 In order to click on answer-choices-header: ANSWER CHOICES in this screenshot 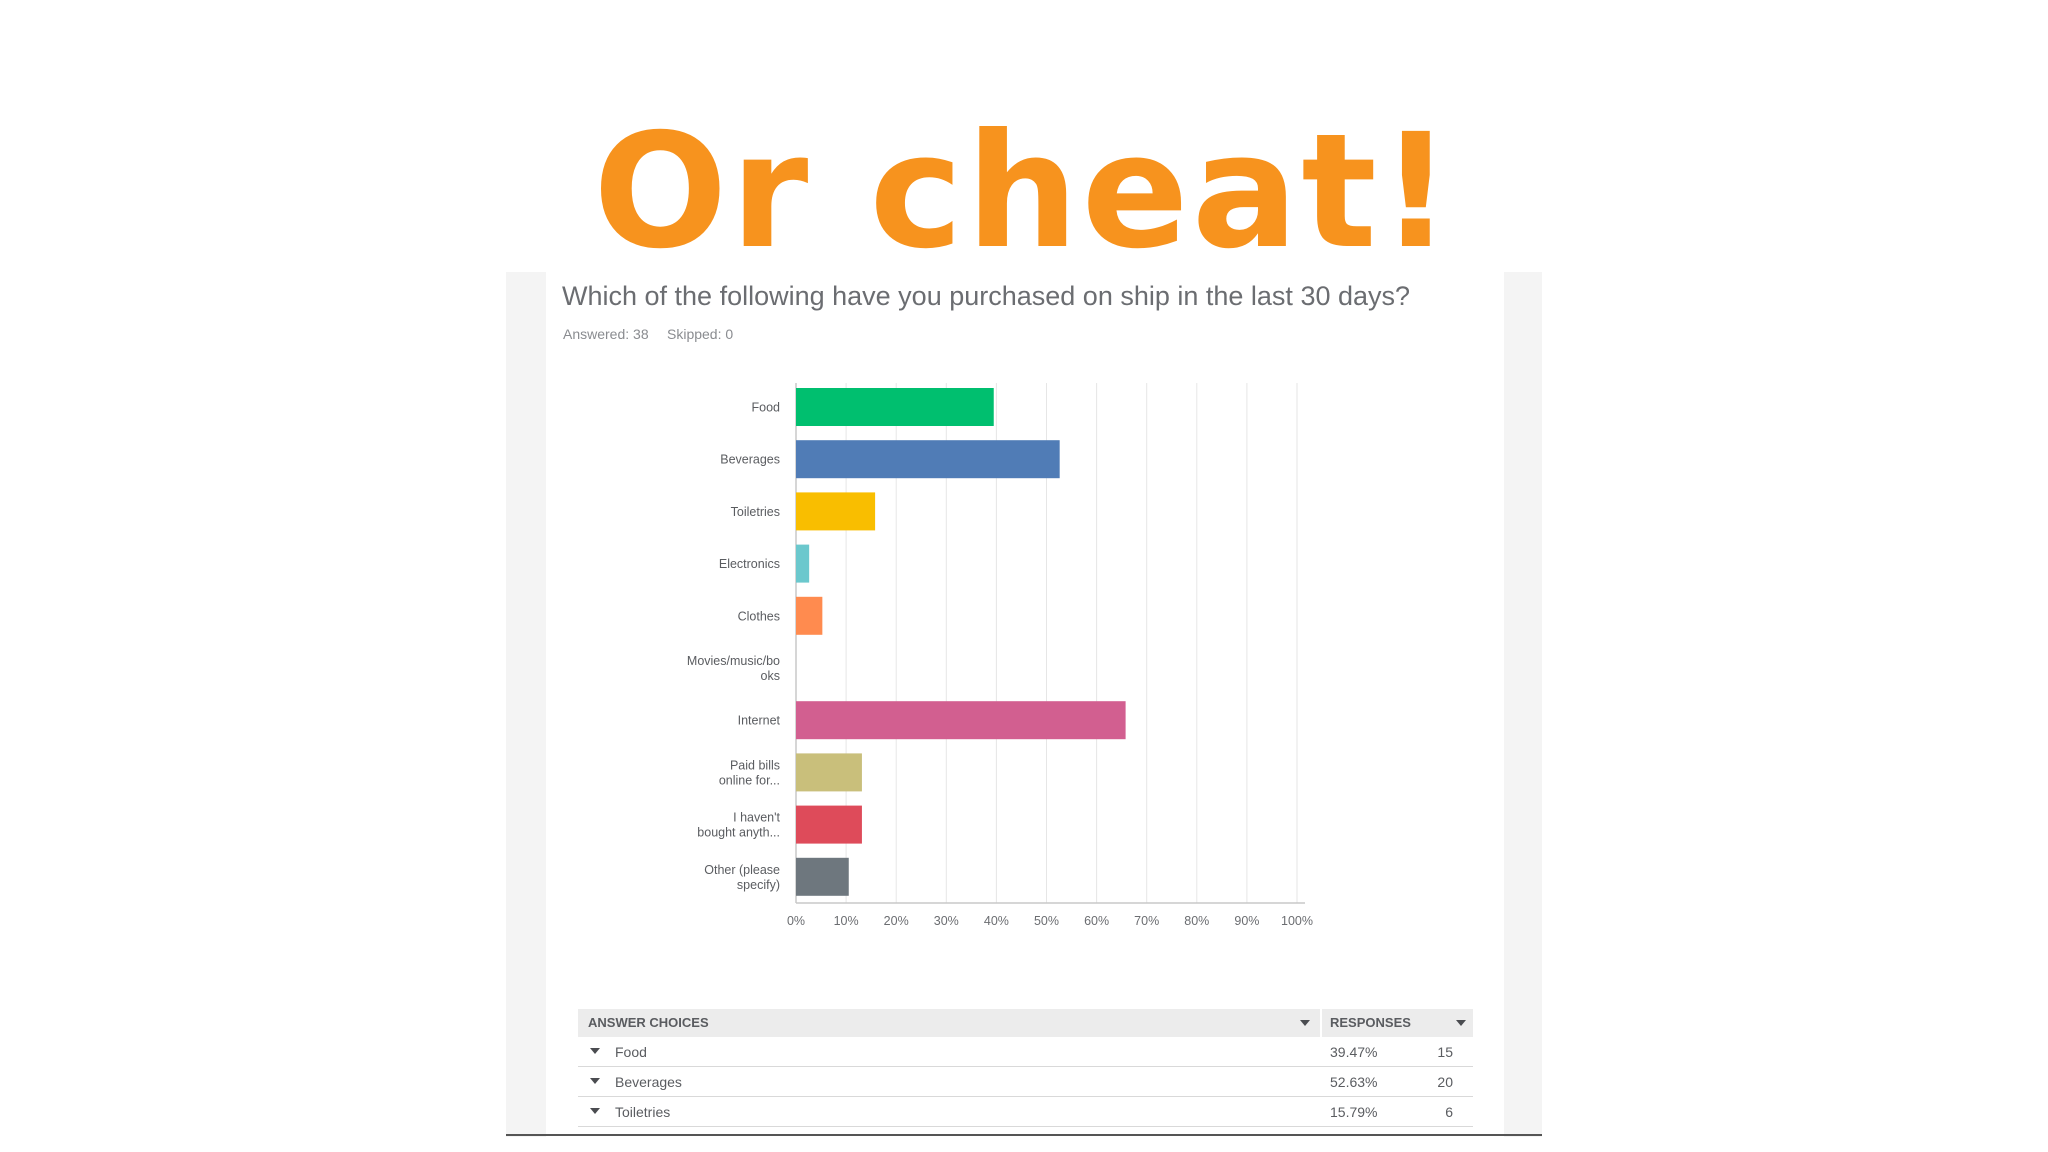, I will do `click(648, 1022)`.